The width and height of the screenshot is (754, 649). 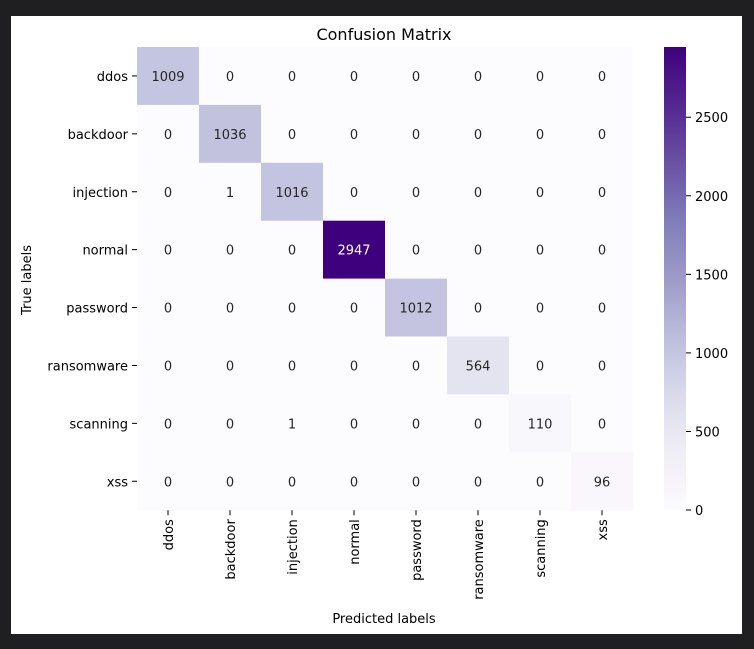 What do you see at coordinates (231, 549) in the screenshot?
I see `x-tick-label: backdoor` at bounding box center [231, 549].